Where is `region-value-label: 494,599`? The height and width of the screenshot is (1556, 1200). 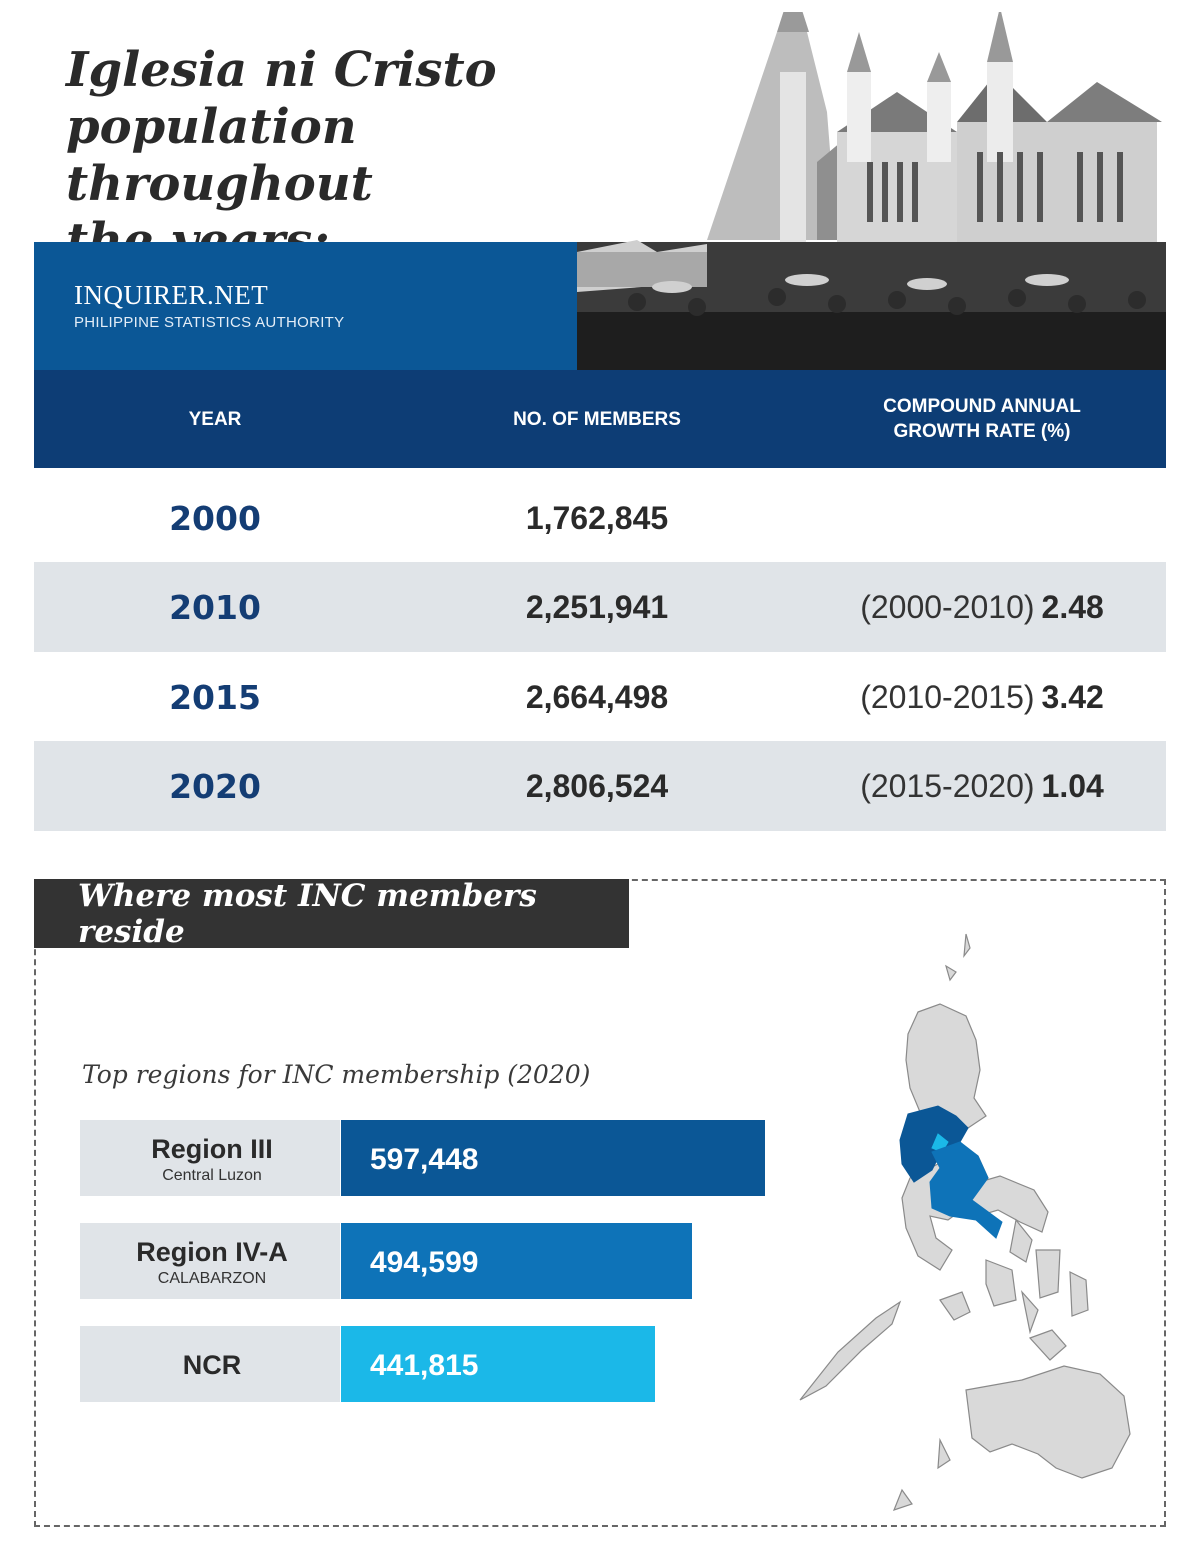
region-value-label: 494,599 is located at coordinates (424, 1262).